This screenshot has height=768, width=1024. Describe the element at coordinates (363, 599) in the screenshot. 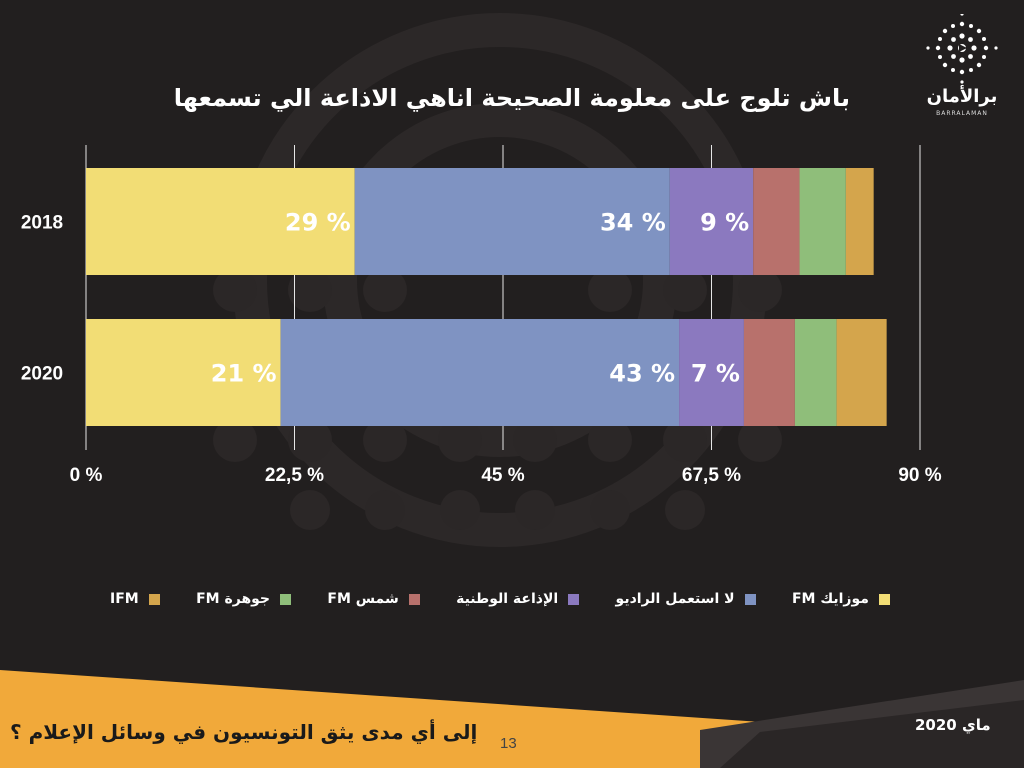

I see `legend-label: شمس FM` at that location.